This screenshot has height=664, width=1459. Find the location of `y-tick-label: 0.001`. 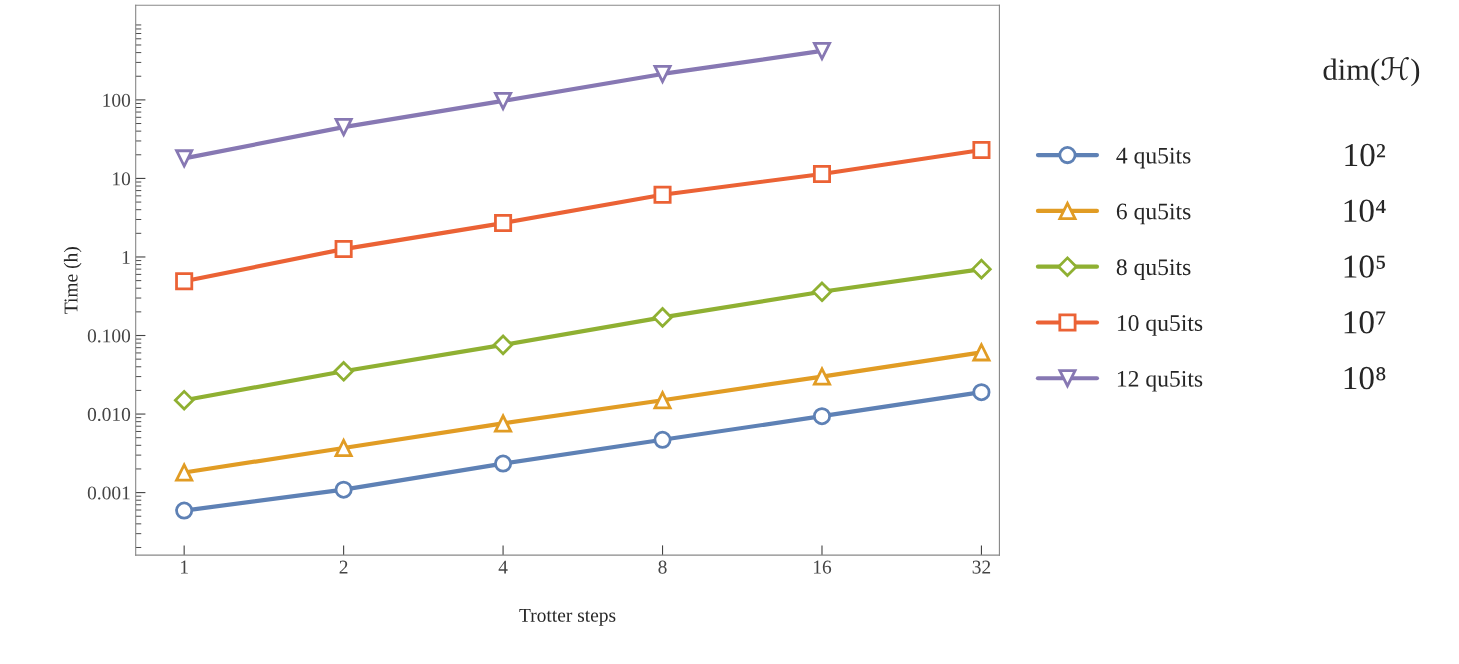

y-tick-label: 0.001 is located at coordinates (108, 493).